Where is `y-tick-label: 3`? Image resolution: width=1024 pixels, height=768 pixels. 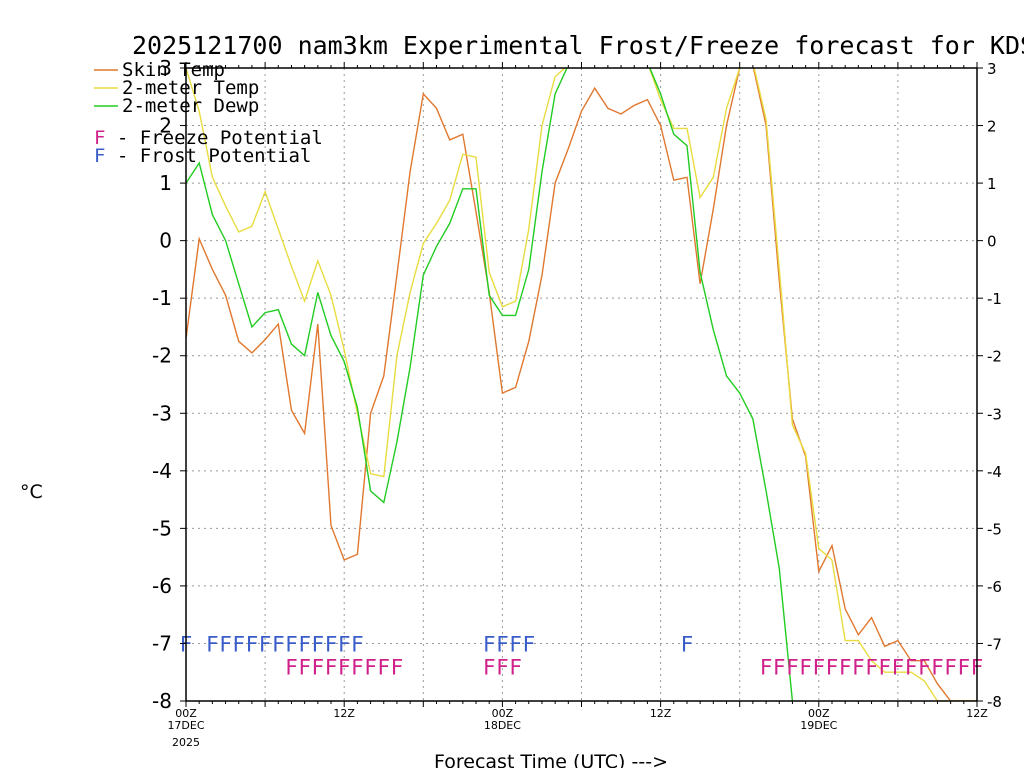
y-tick-label: 3 is located at coordinates (165, 68).